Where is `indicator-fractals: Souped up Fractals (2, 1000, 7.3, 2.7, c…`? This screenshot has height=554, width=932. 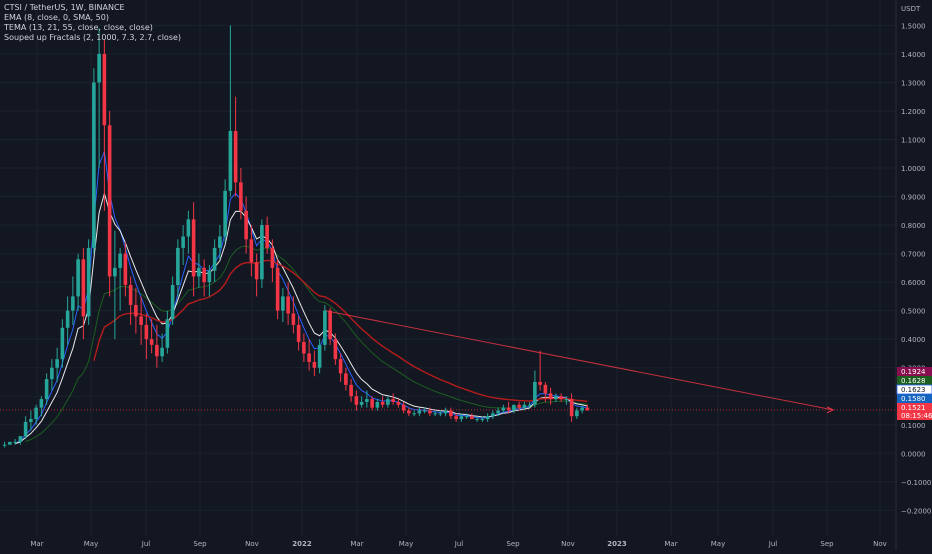 indicator-fractals: Souped up Fractals (2, 1000, 7.3, 2.7, c… is located at coordinates (93, 37).